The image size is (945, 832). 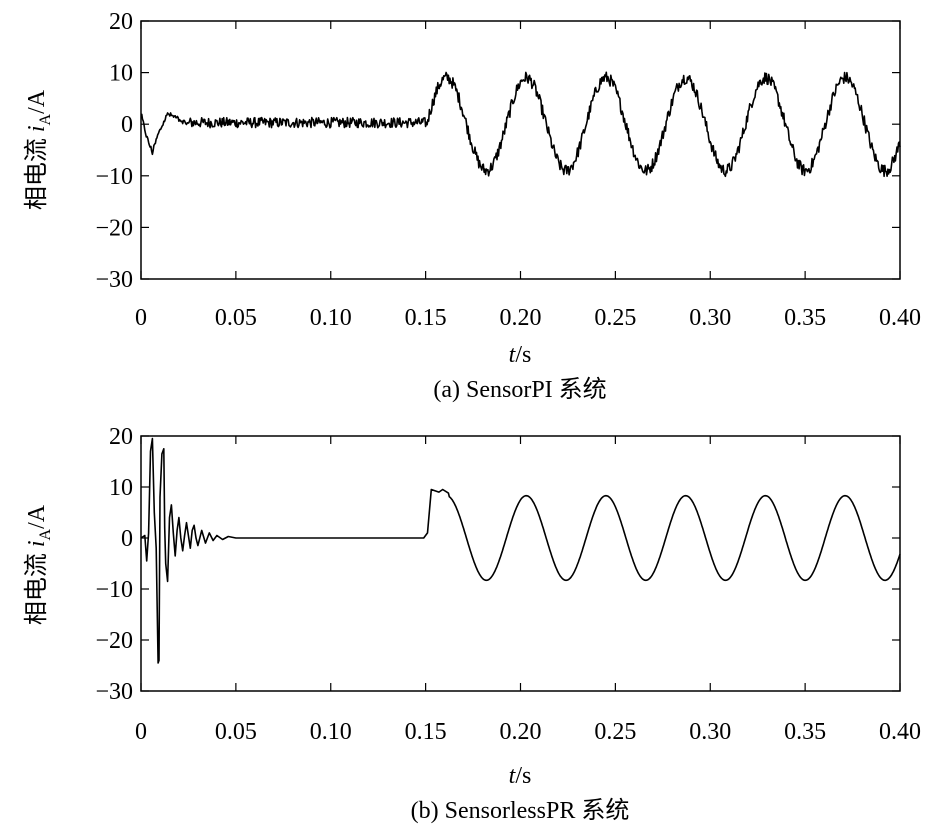 What do you see at coordinates (519, 389) in the screenshot?
I see `caption: (a) SensorPI 系统` at bounding box center [519, 389].